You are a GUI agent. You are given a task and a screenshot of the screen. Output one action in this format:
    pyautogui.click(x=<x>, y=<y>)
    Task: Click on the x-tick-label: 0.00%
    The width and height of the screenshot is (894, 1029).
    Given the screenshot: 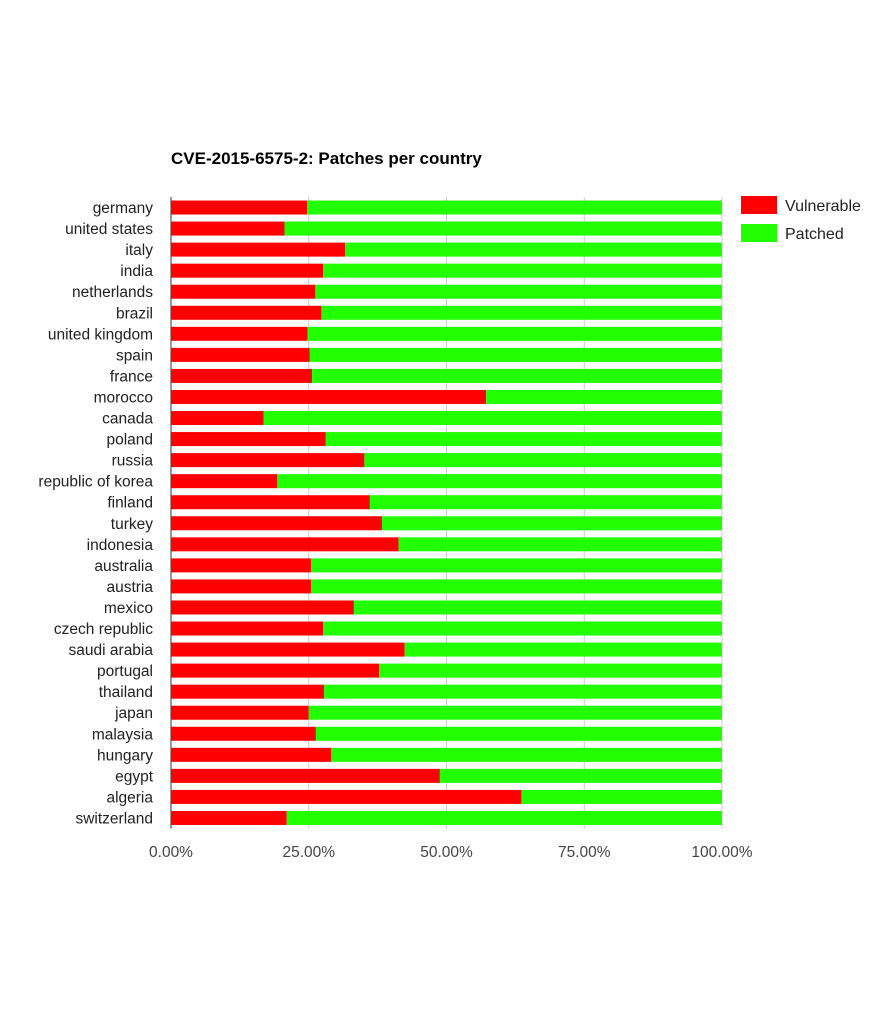 What is the action you would take?
    pyautogui.click(x=171, y=852)
    